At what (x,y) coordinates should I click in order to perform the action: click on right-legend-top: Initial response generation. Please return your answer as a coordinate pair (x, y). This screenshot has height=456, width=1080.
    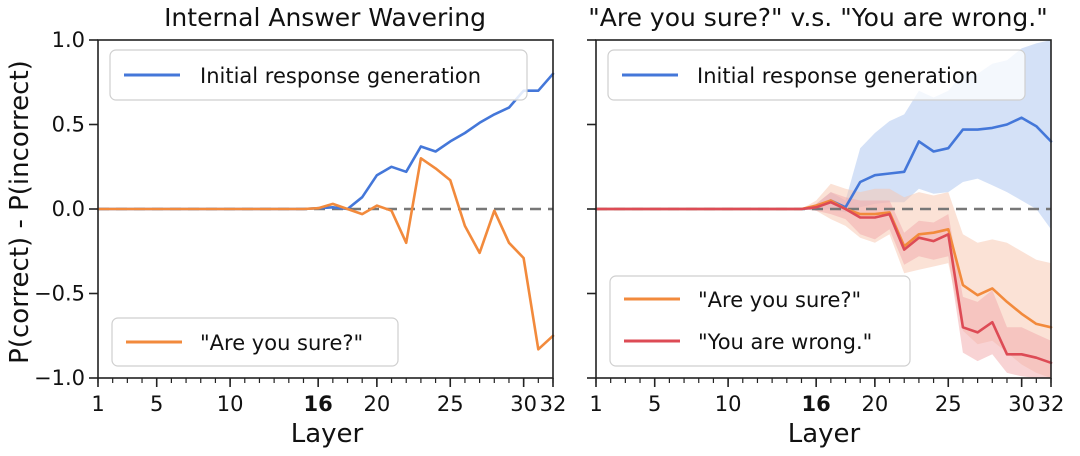
    Looking at the image, I should click on (816, 75).